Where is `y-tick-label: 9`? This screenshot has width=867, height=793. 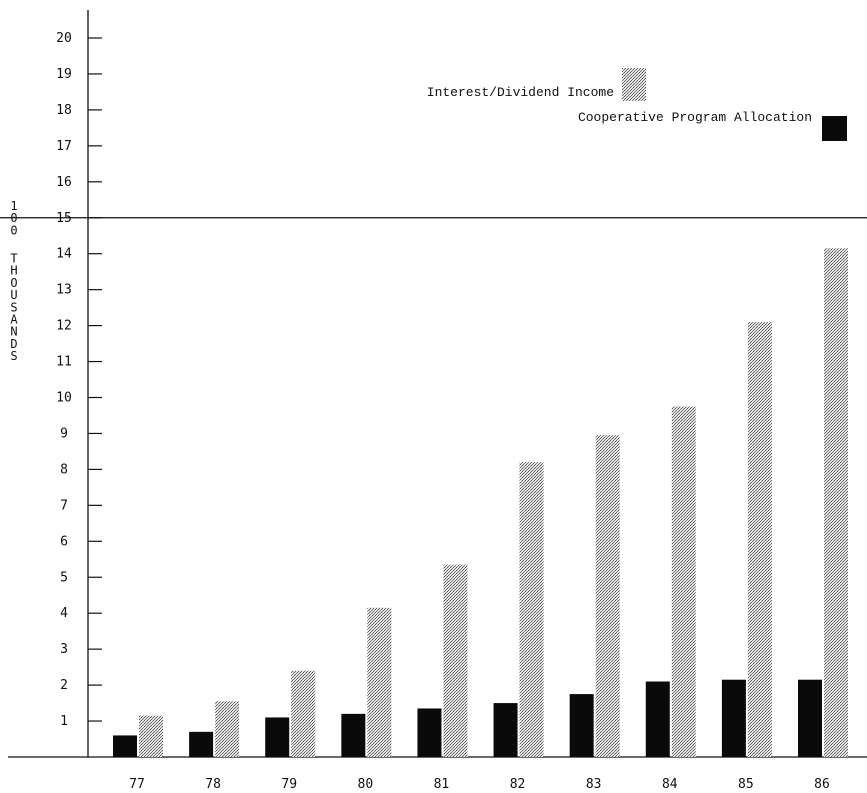 y-tick-label: 9 is located at coordinates (64, 433).